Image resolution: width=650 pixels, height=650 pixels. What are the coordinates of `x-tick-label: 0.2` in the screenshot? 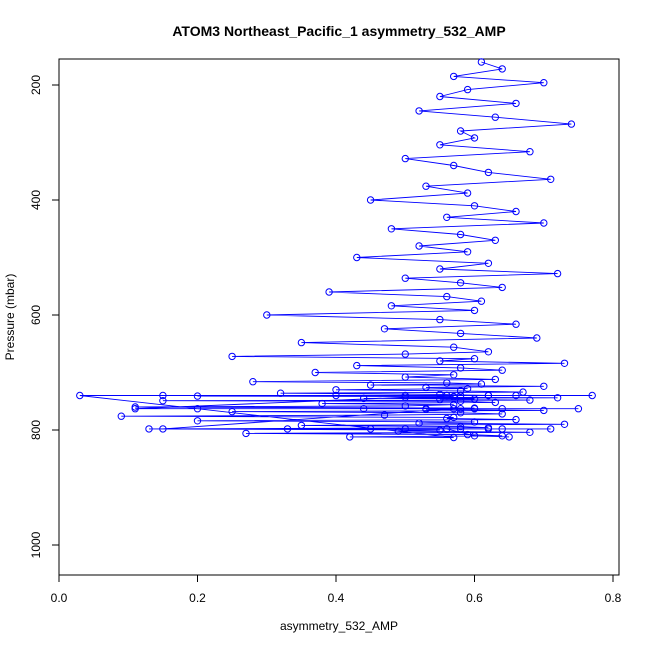 It's located at (197, 598).